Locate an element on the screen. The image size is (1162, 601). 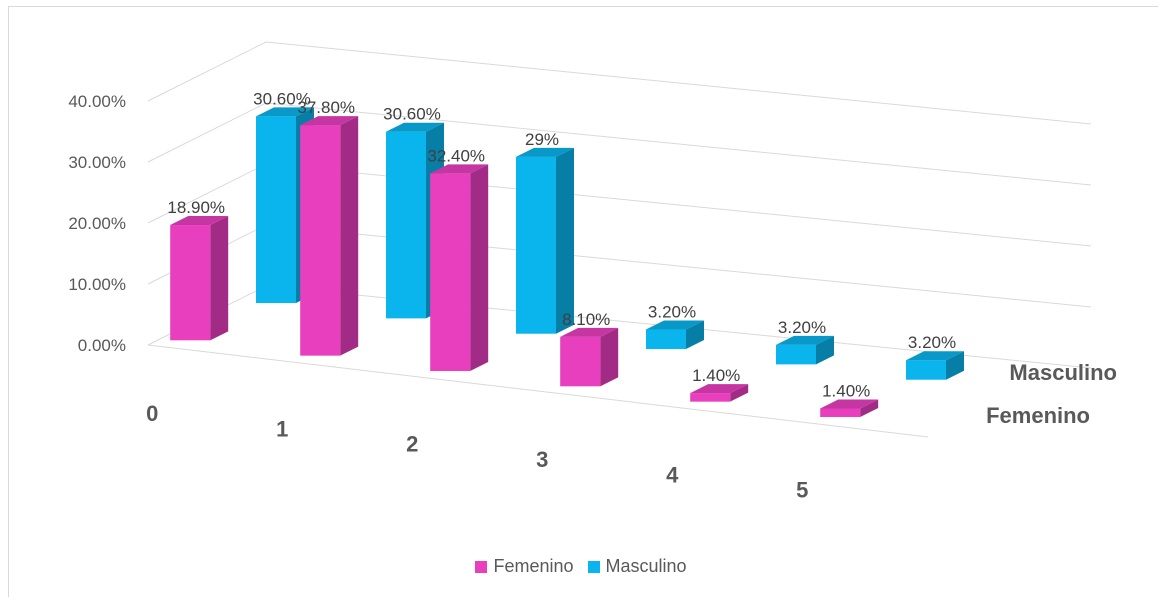
legend-swatch-femenino is located at coordinates (481, 566).